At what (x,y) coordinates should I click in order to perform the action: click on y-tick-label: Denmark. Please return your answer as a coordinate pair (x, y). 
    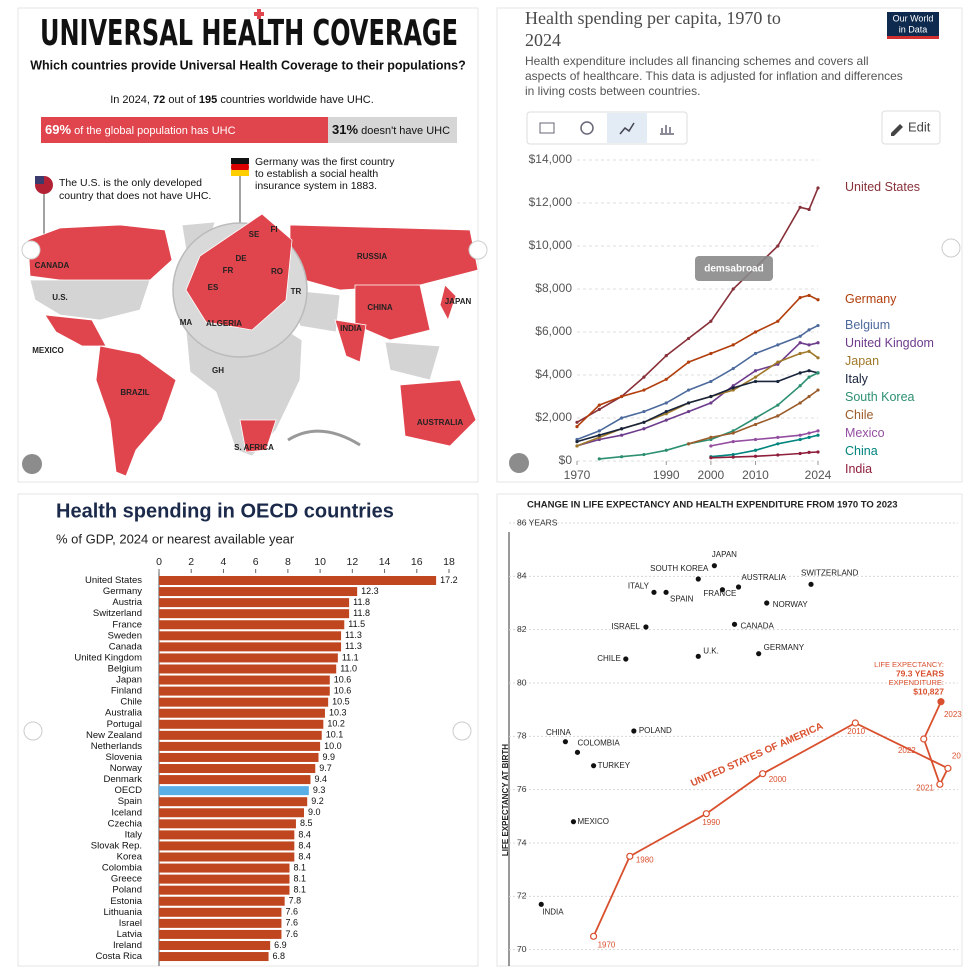
    Looking at the image, I should click on (122, 779).